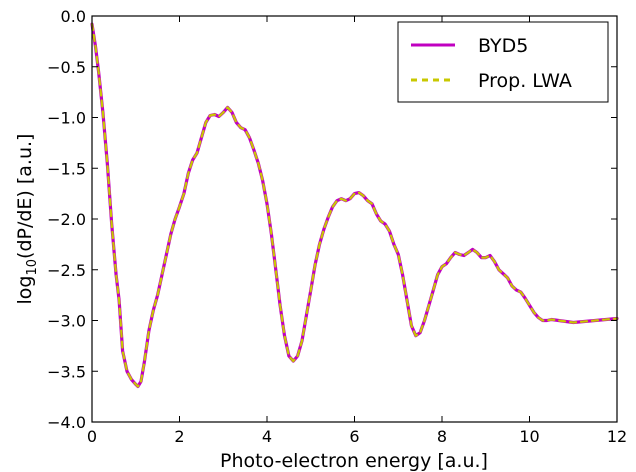 The image size is (636, 472). Describe the element at coordinates (66, 321) in the screenshot. I see `y-tick-label: −3.0` at that location.